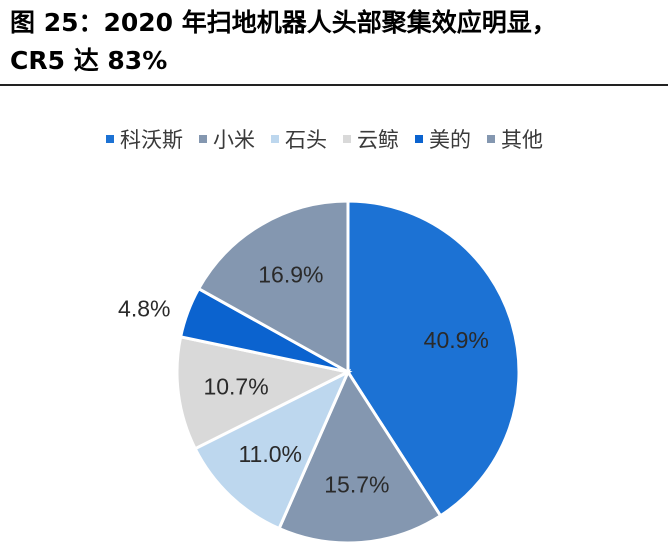 The width and height of the screenshot is (668, 547). I want to click on data-label-3: 10.7%, so click(235, 386).